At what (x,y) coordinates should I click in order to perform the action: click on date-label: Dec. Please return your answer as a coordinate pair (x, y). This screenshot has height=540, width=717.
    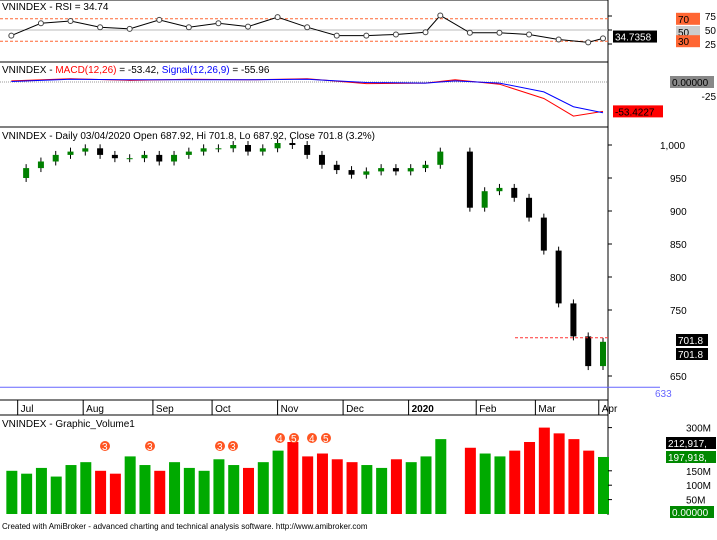
    Looking at the image, I should click on (355, 409).